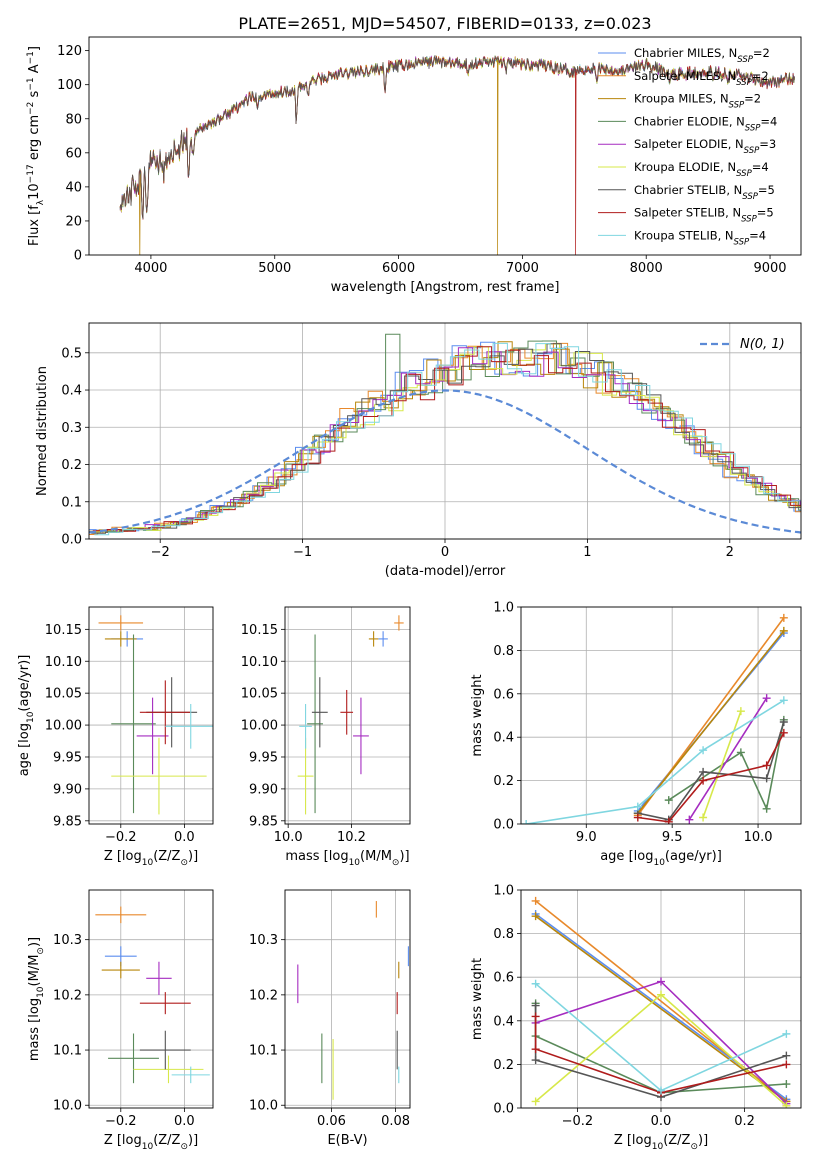  What do you see at coordinates (740, 752) in the screenshot?
I see `weight-line-chabrier-elodie-marker` at bounding box center [740, 752].